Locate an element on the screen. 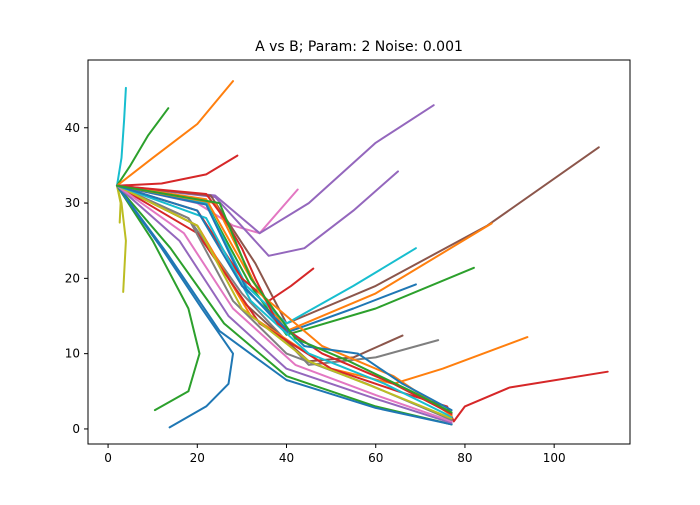 The height and width of the screenshot is (505, 700). y-tick-label: 0 is located at coordinates (76, 429).